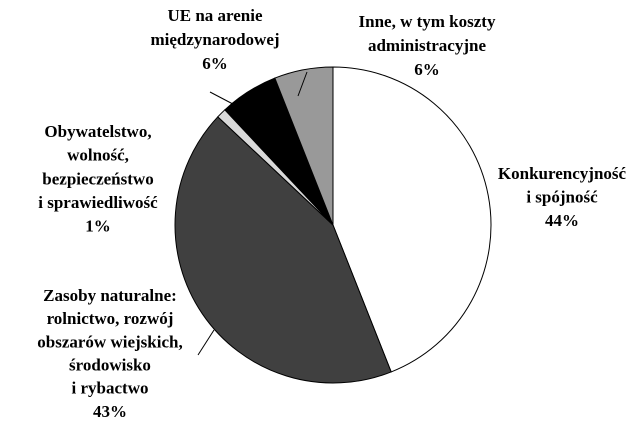 The height and width of the screenshot is (440, 644). Describe the element at coordinates (98, 202) in the screenshot. I see `slice-label: i sprawiedliwość` at that location.